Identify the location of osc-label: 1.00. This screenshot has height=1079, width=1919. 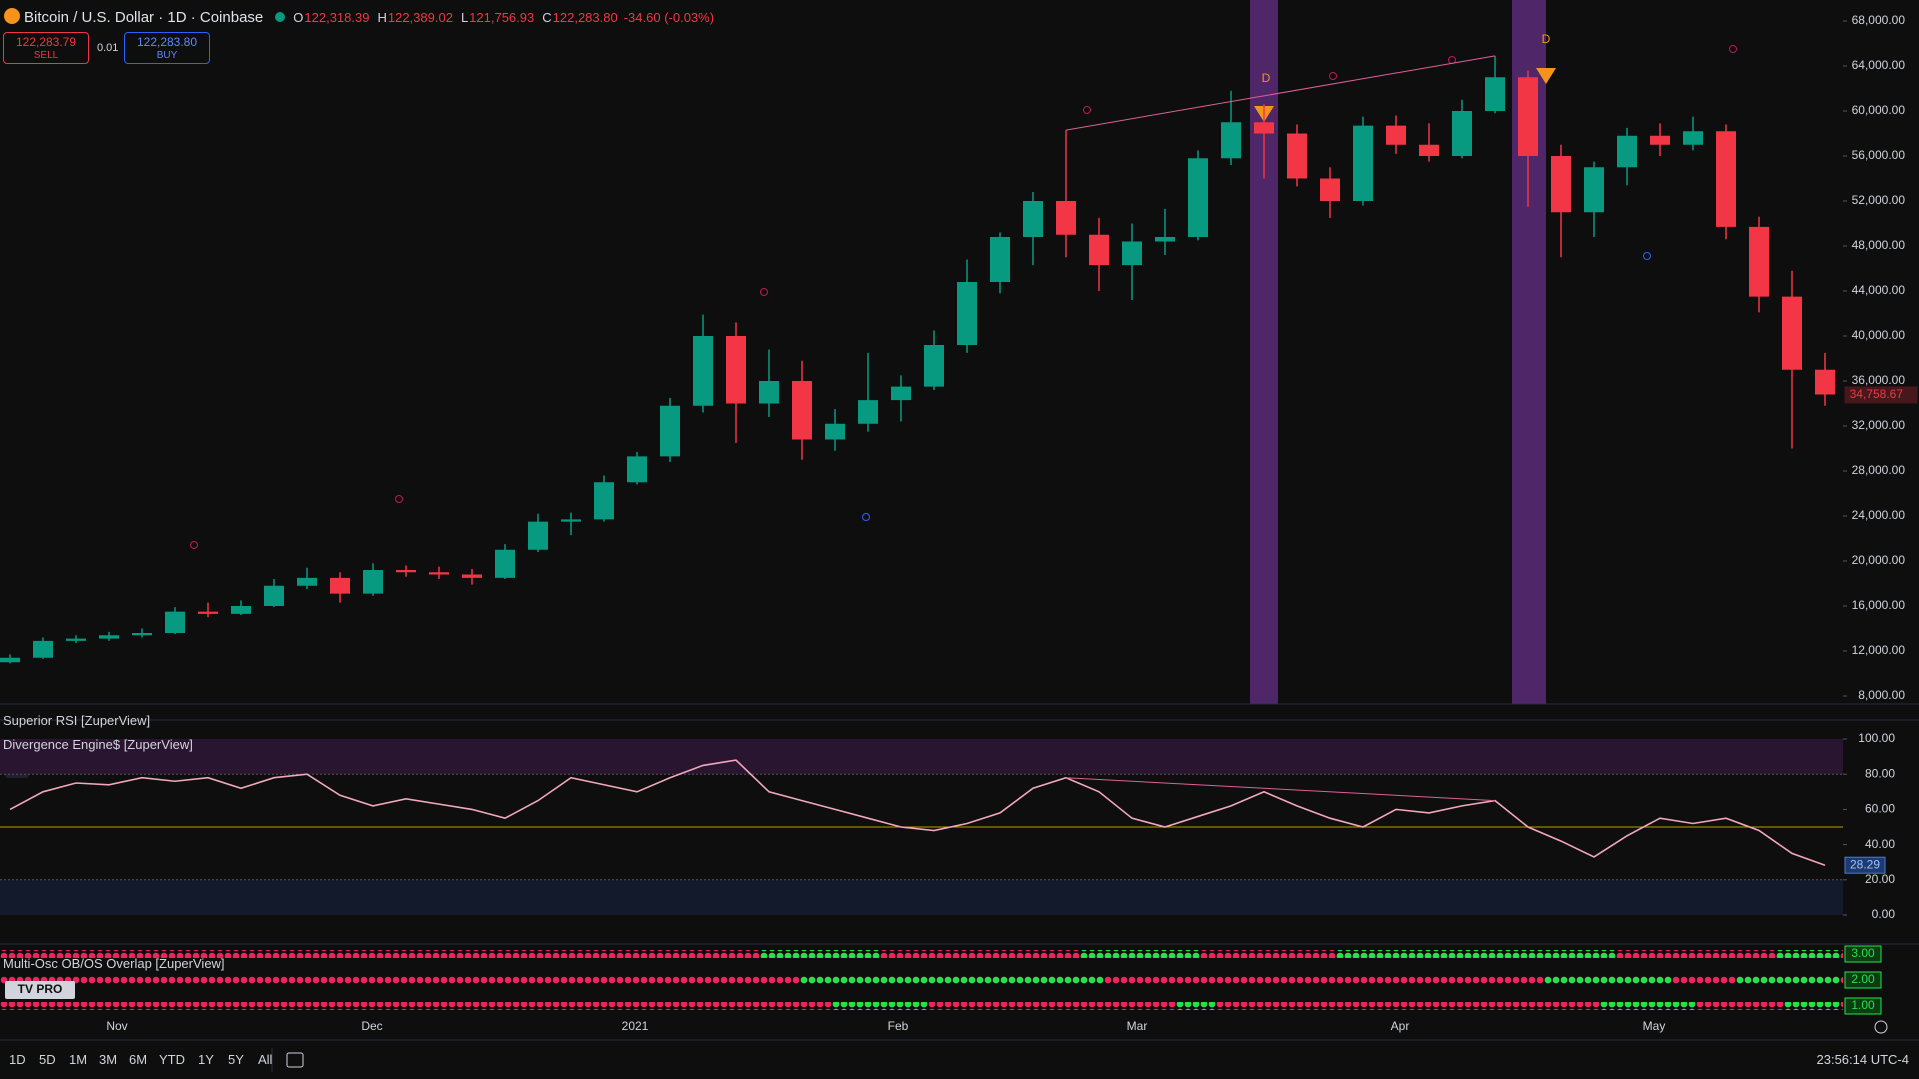
(1863, 1005).